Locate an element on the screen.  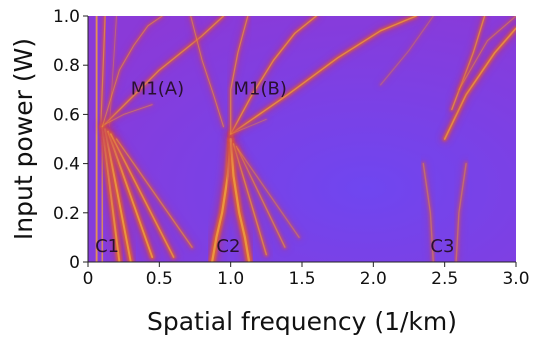
annotation-c1: C1 is located at coordinates (107, 246).